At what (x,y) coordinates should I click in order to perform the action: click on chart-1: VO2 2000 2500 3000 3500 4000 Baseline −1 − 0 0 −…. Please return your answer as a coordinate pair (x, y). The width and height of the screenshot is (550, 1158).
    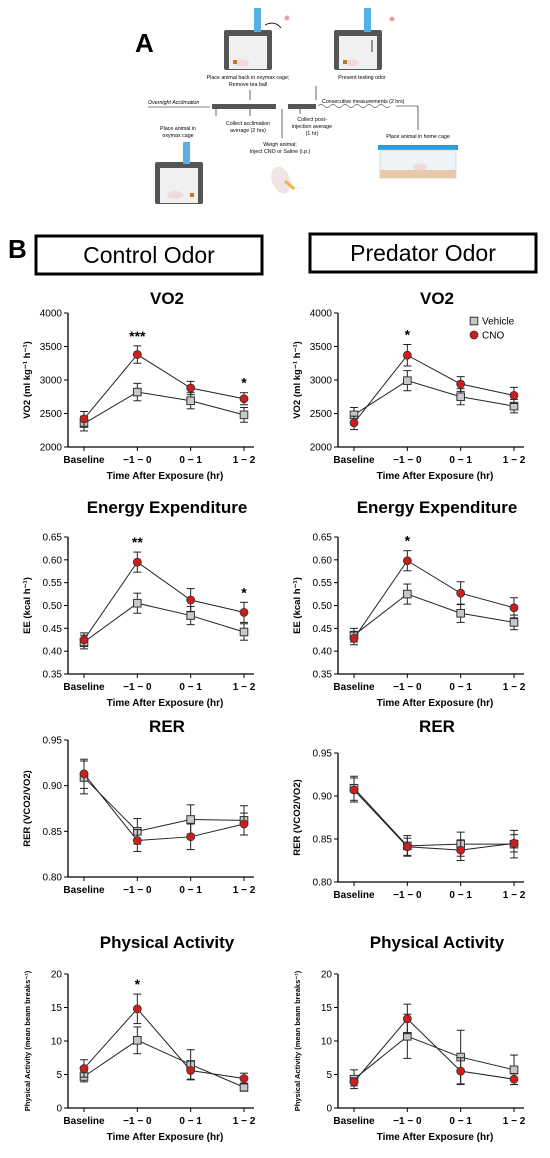
    Looking at the image, I should click on (409, 385).